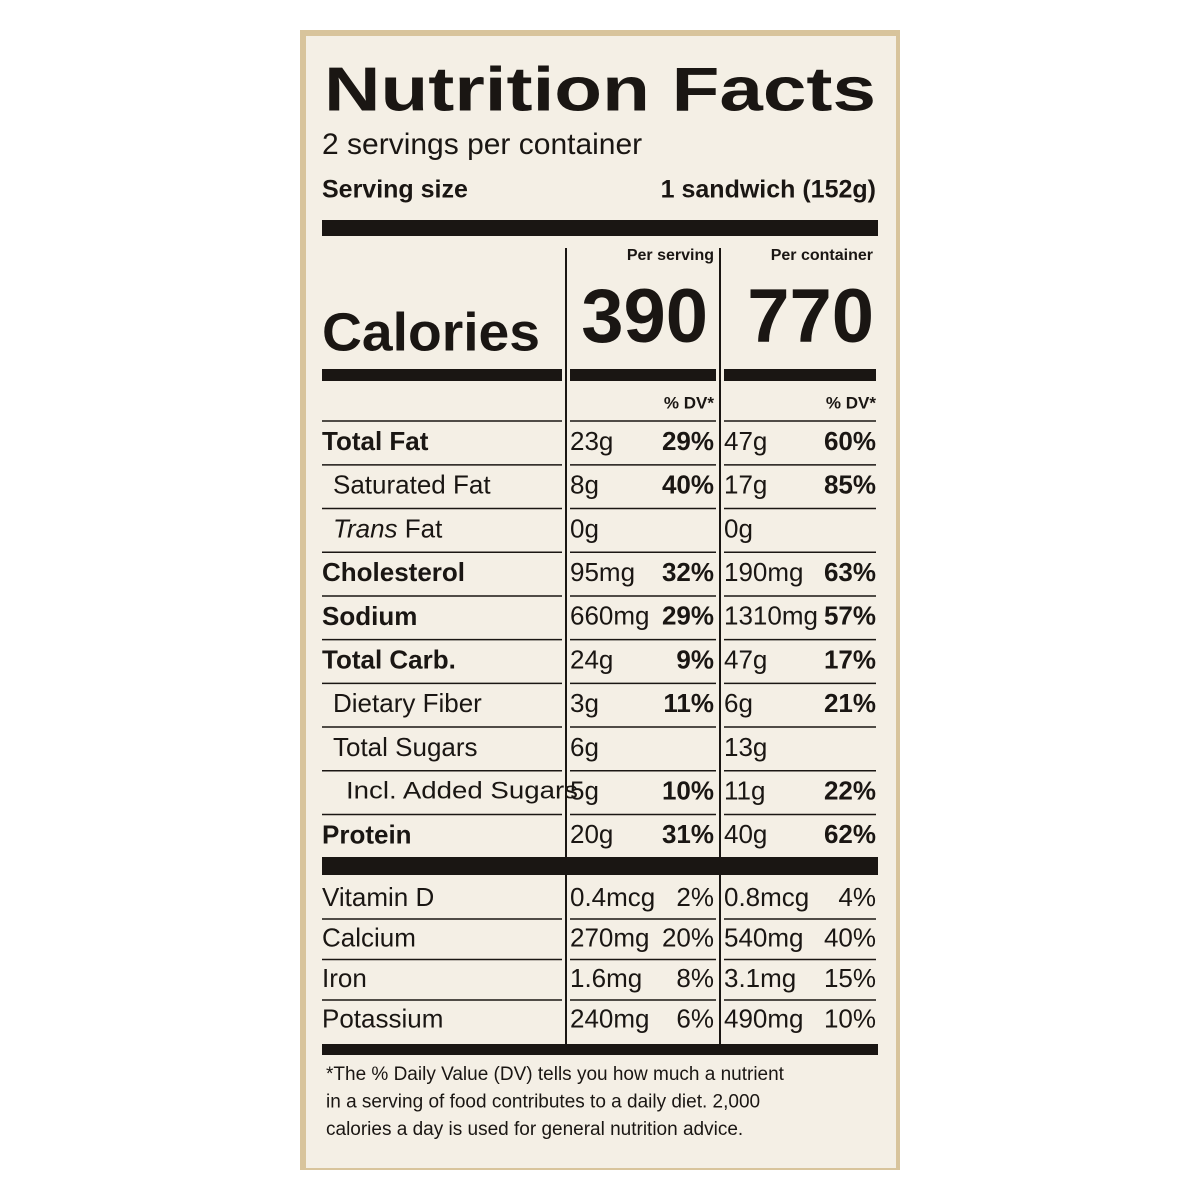 The image size is (1200, 1200). I want to click on nutrient-name: Total Fat, so click(375, 441).